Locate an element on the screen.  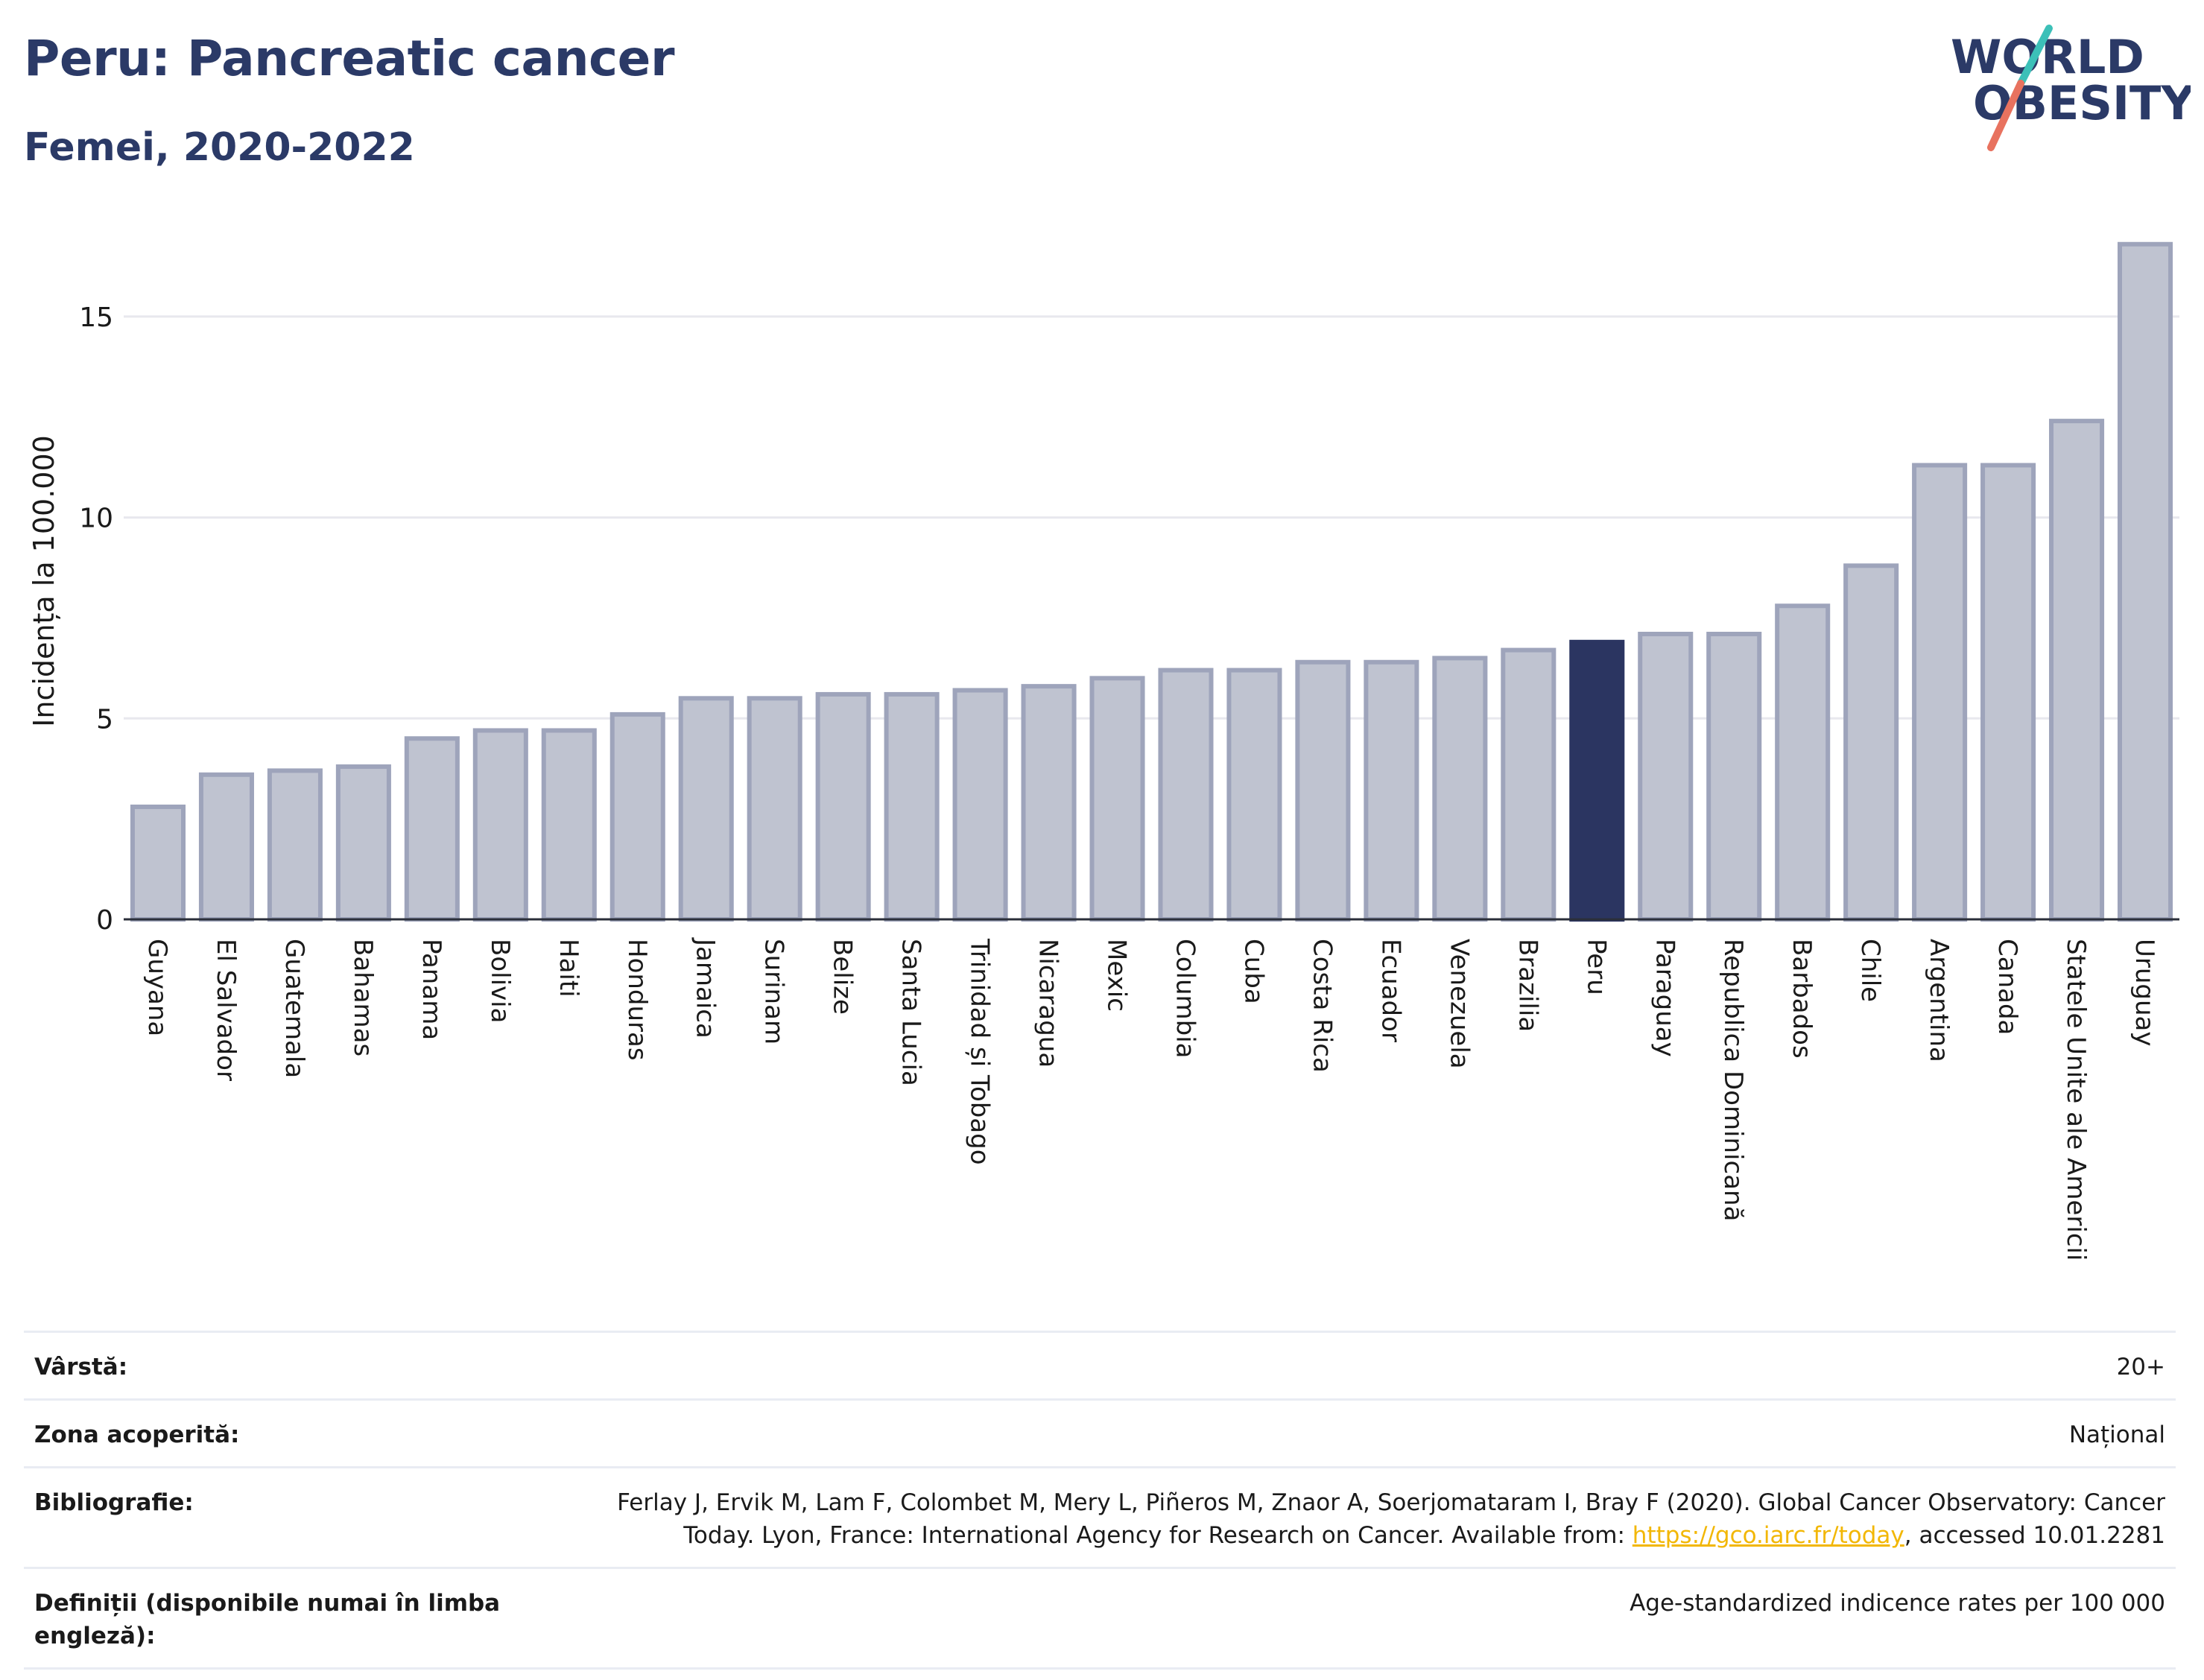
bibliography-accessed: , accessed 10.01.2281 is located at coordinates (2034, 1535).